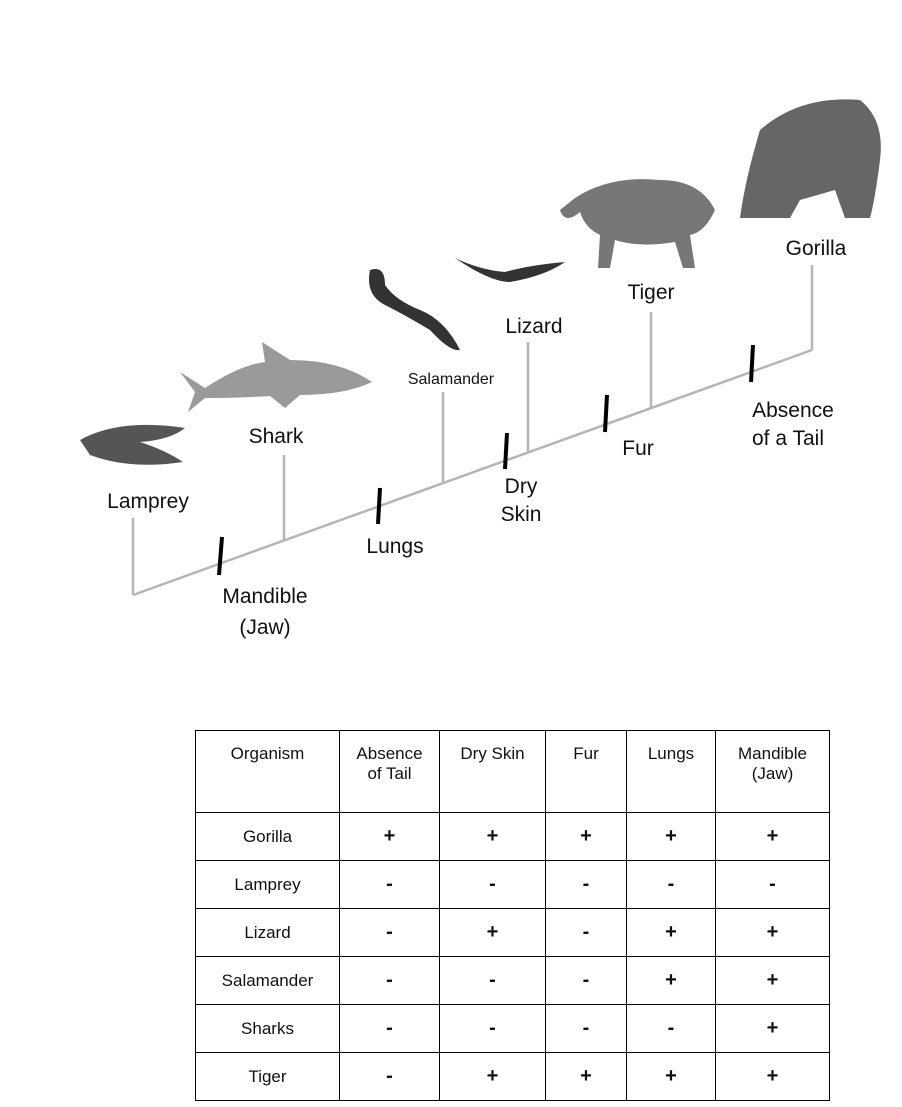 The height and width of the screenshot is (1107, 902). I want to click on lamprey-image, so click(132, 444).